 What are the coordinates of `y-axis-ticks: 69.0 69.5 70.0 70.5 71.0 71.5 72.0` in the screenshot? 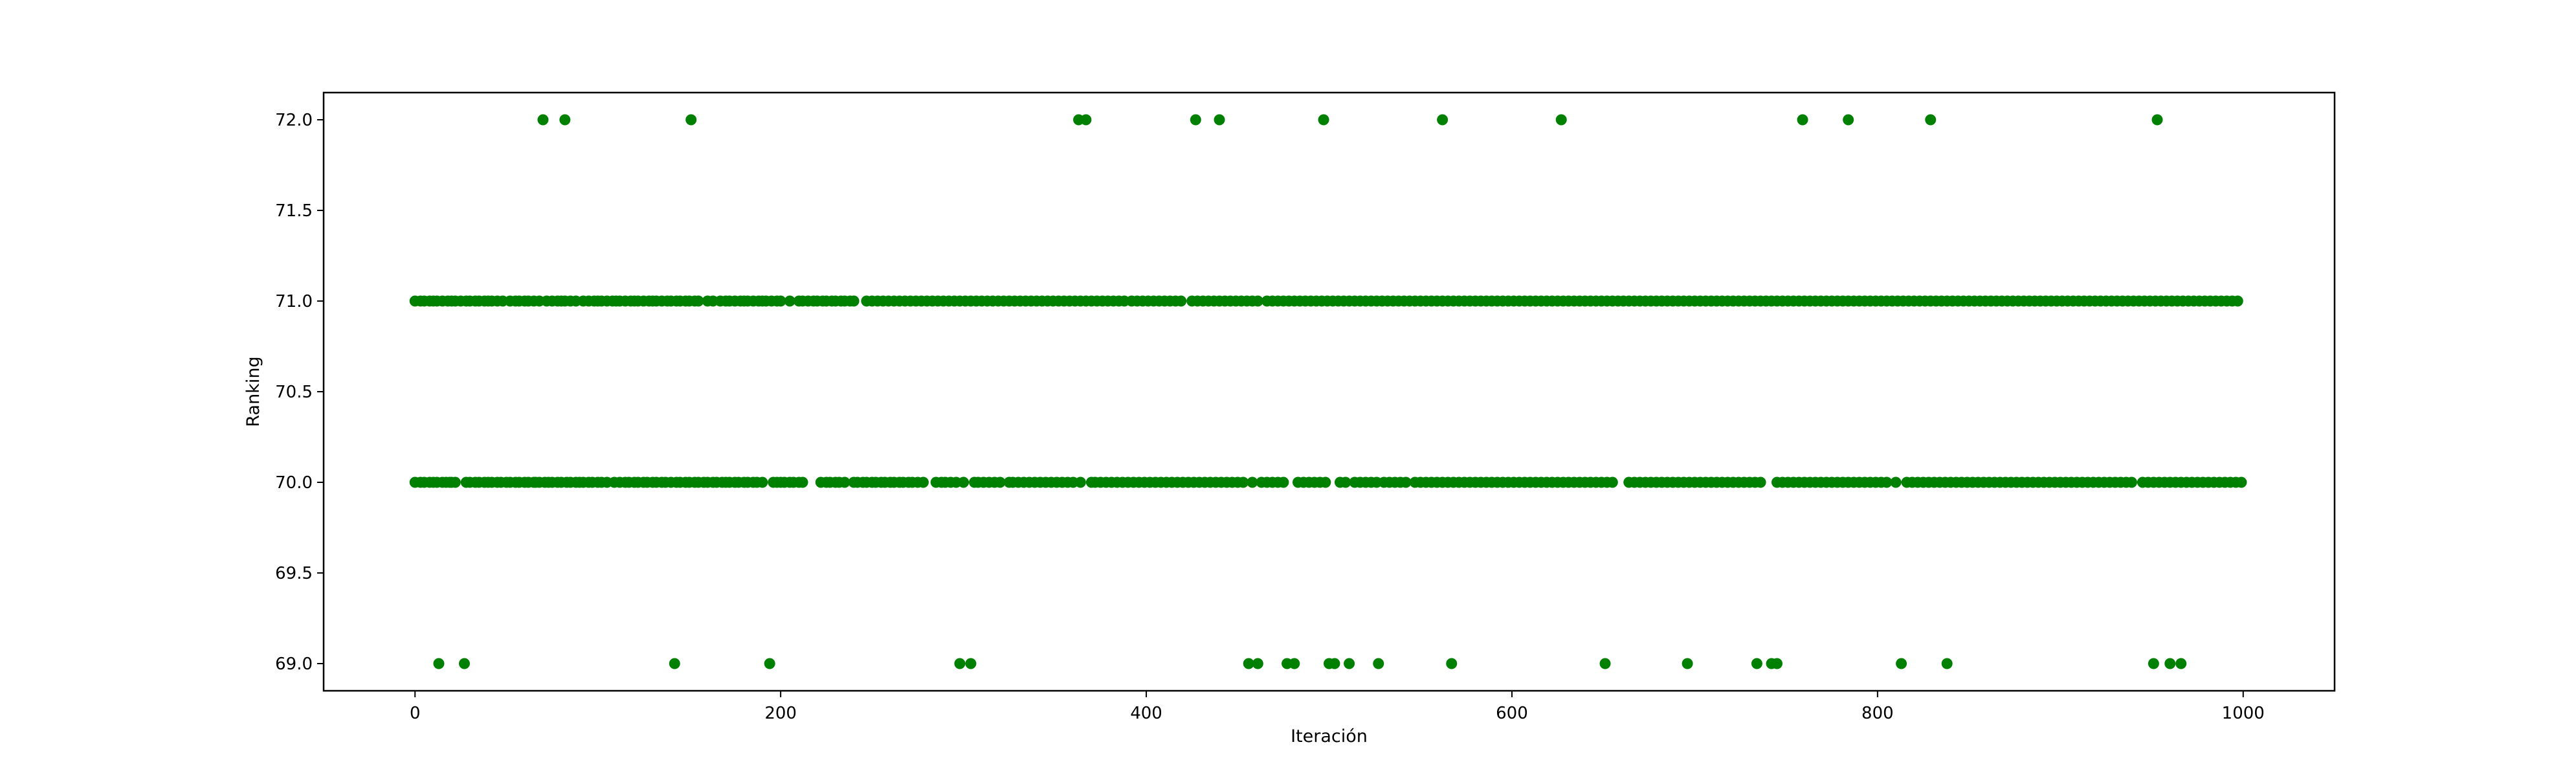 It's located at (299, 392).